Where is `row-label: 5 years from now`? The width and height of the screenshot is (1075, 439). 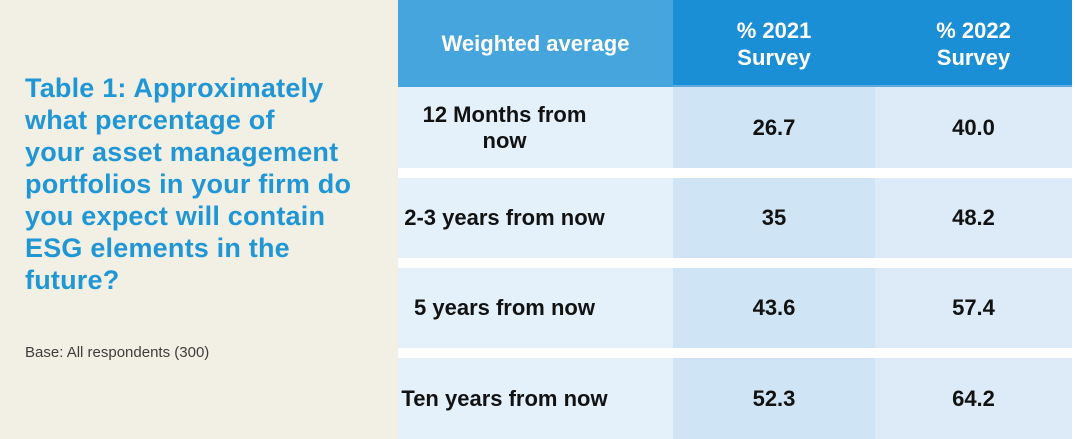
row-label: 5 years from now is located at coordinates (535, 308).